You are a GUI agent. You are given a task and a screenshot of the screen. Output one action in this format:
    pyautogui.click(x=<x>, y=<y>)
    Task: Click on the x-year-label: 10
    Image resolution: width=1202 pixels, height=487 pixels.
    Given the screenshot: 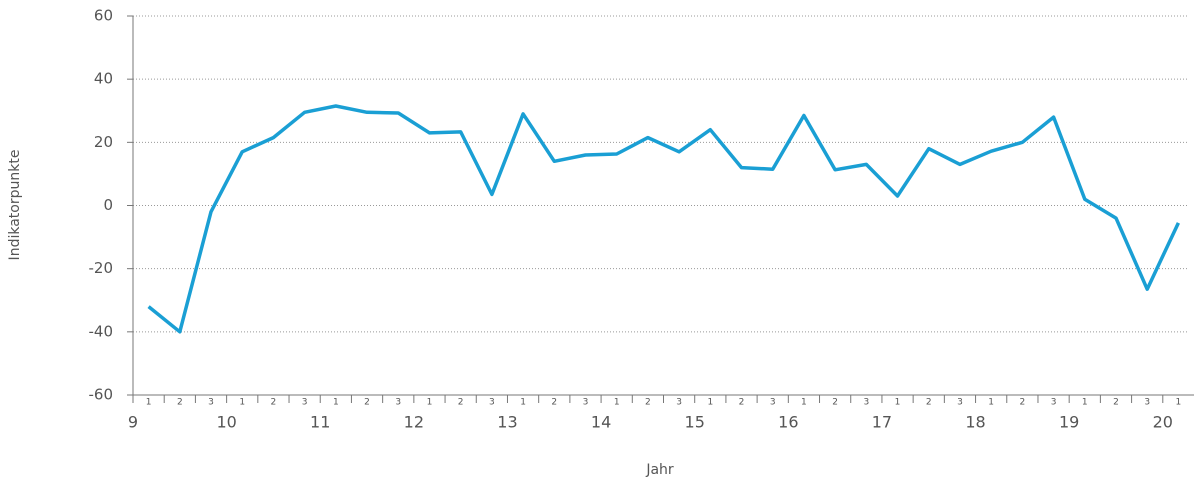 What is the action you would take?
    pyautogui.click(x=226, y=422)
    